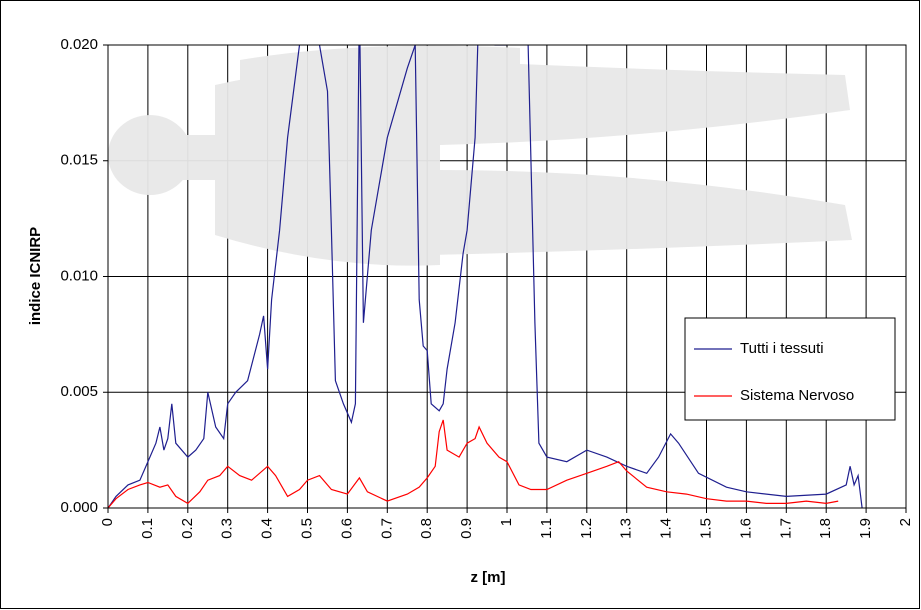 The image size is (921, 610). Describe the element at coordinates (187, 528) in the screenshot. I see `x-tick-label: 0.2` at that location.